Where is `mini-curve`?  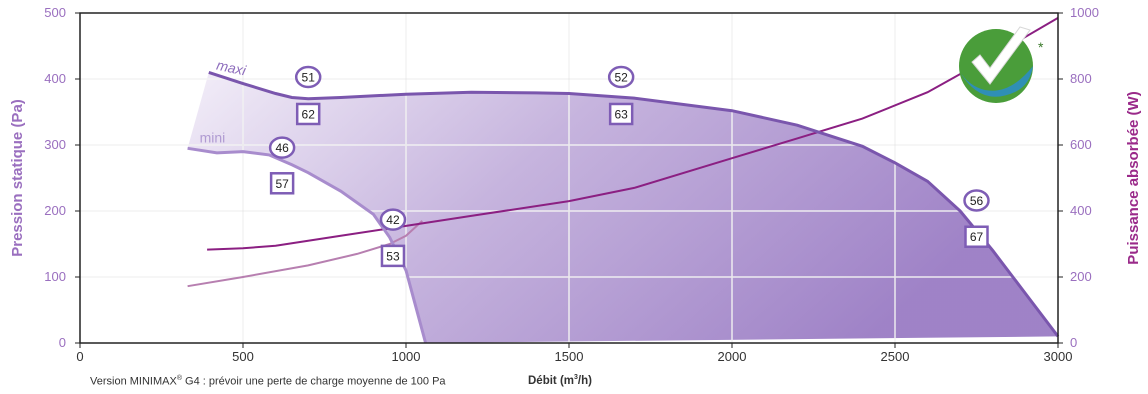 mini-curve is located at coordinates (307, 245).